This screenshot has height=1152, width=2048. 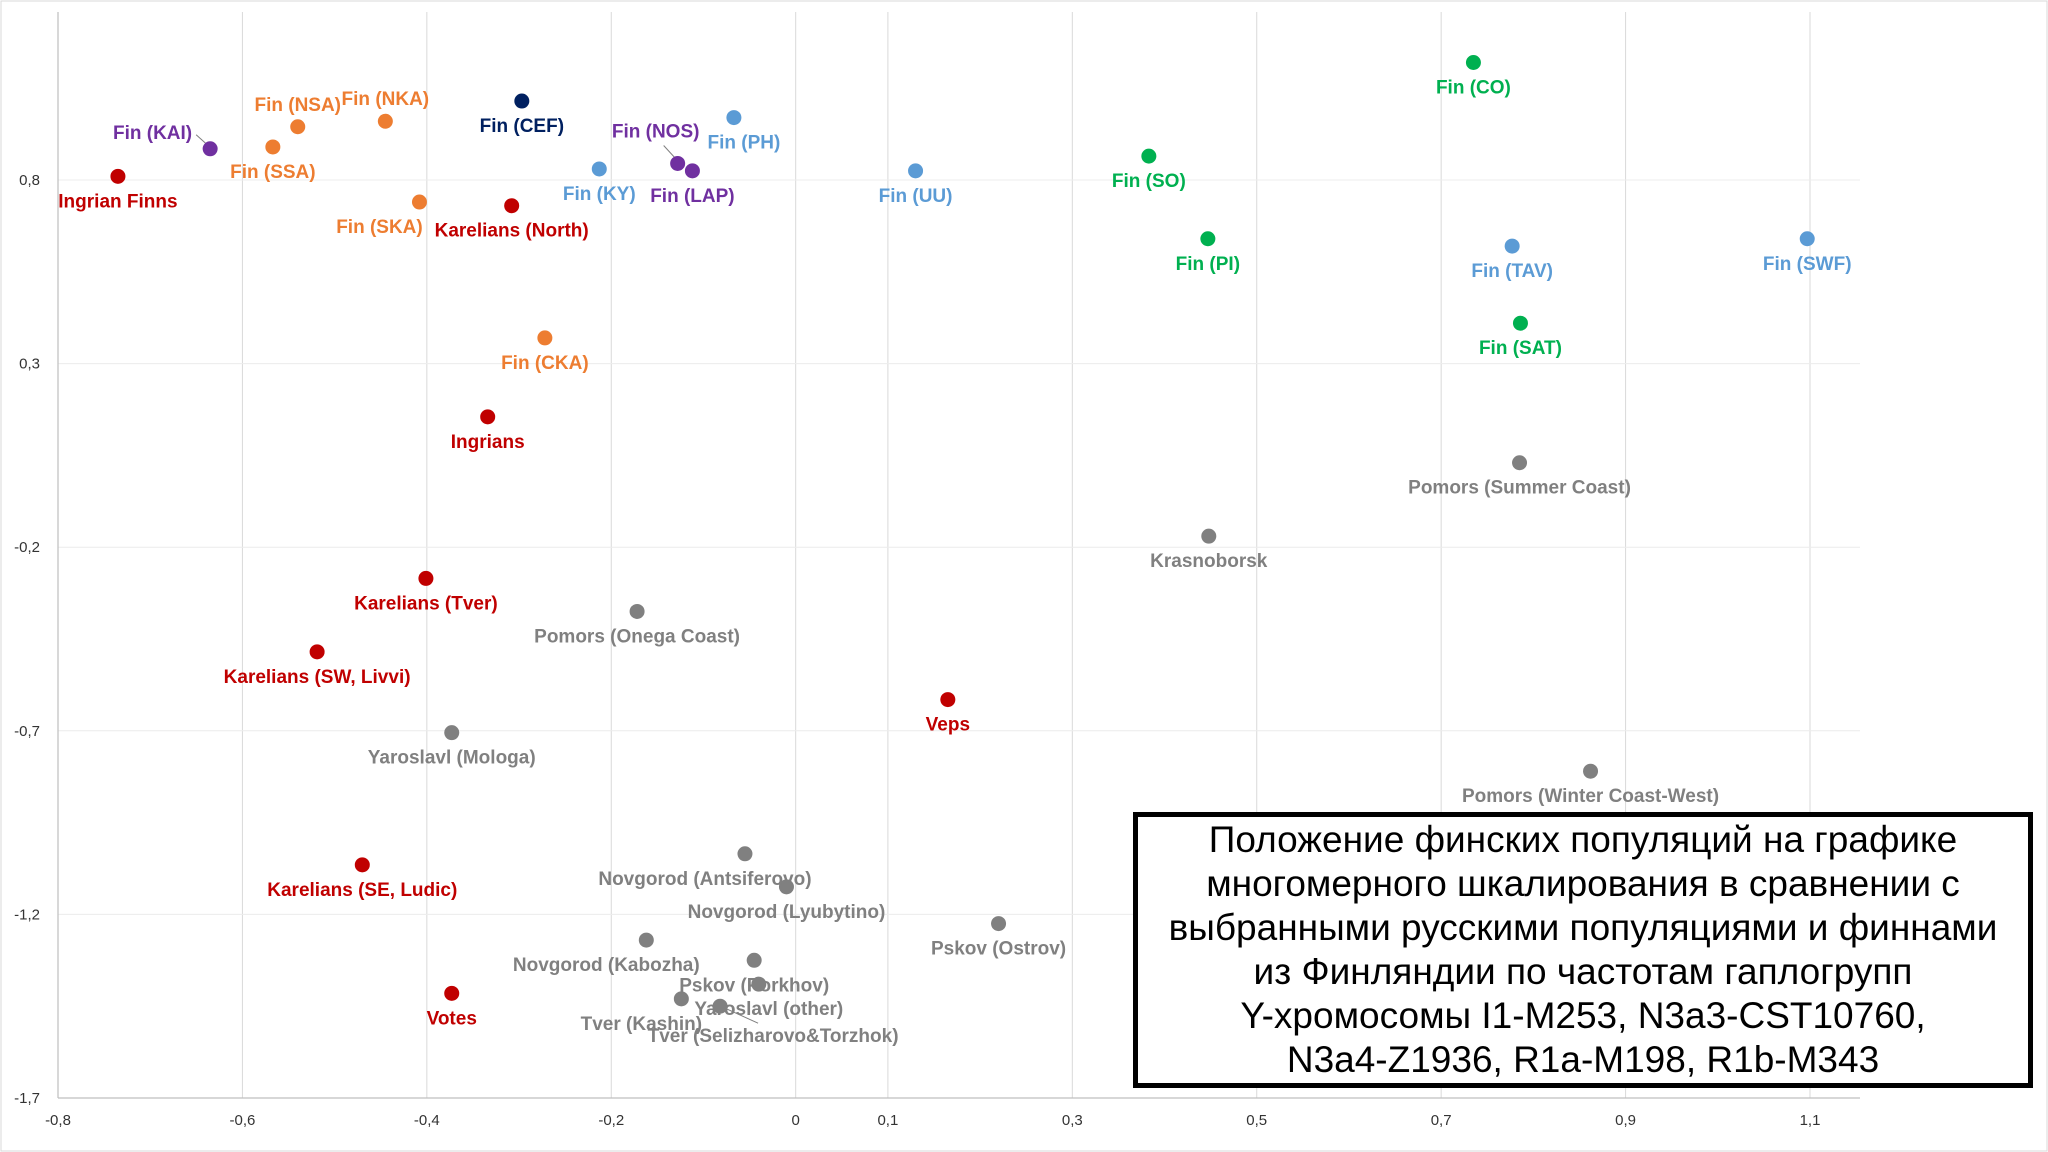 What do you see at coordinates (27, 731) in the screenshot?
I see `y-tick-label: -0,7` at bounding box center [27, 731].